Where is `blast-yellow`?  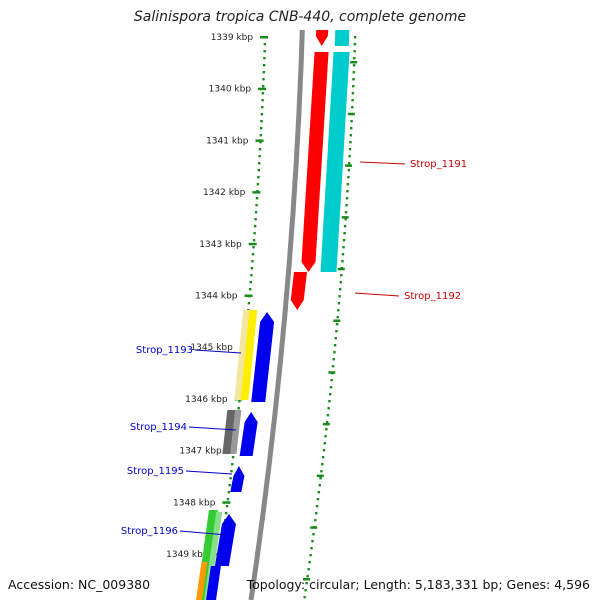
blast-yellow is located at coordinates (249, 355).